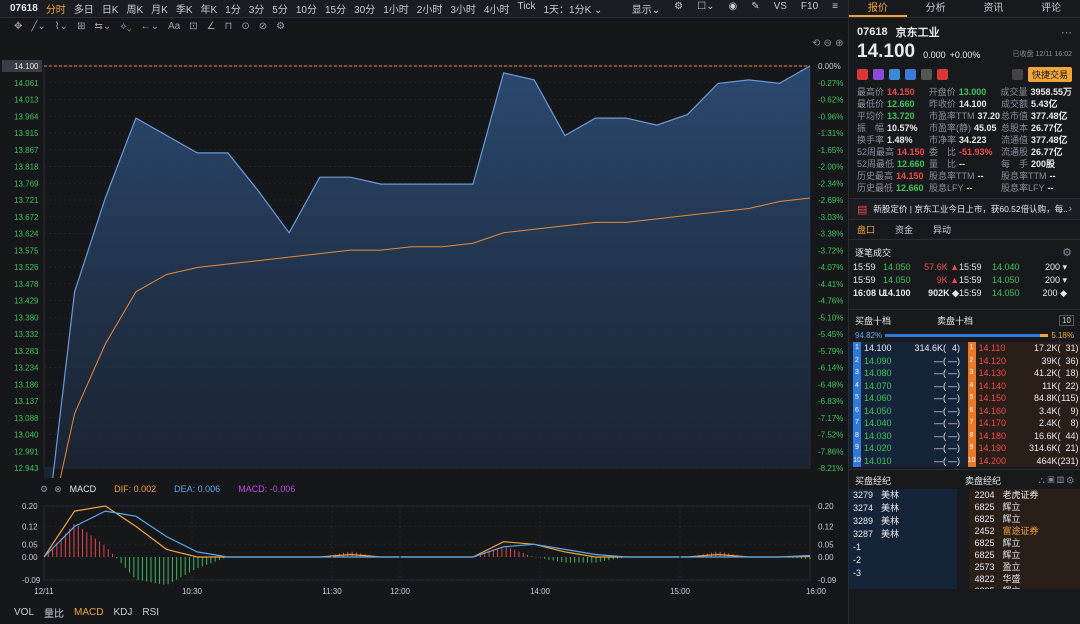  I want to click on period-item: 5分, so click(280, 10).